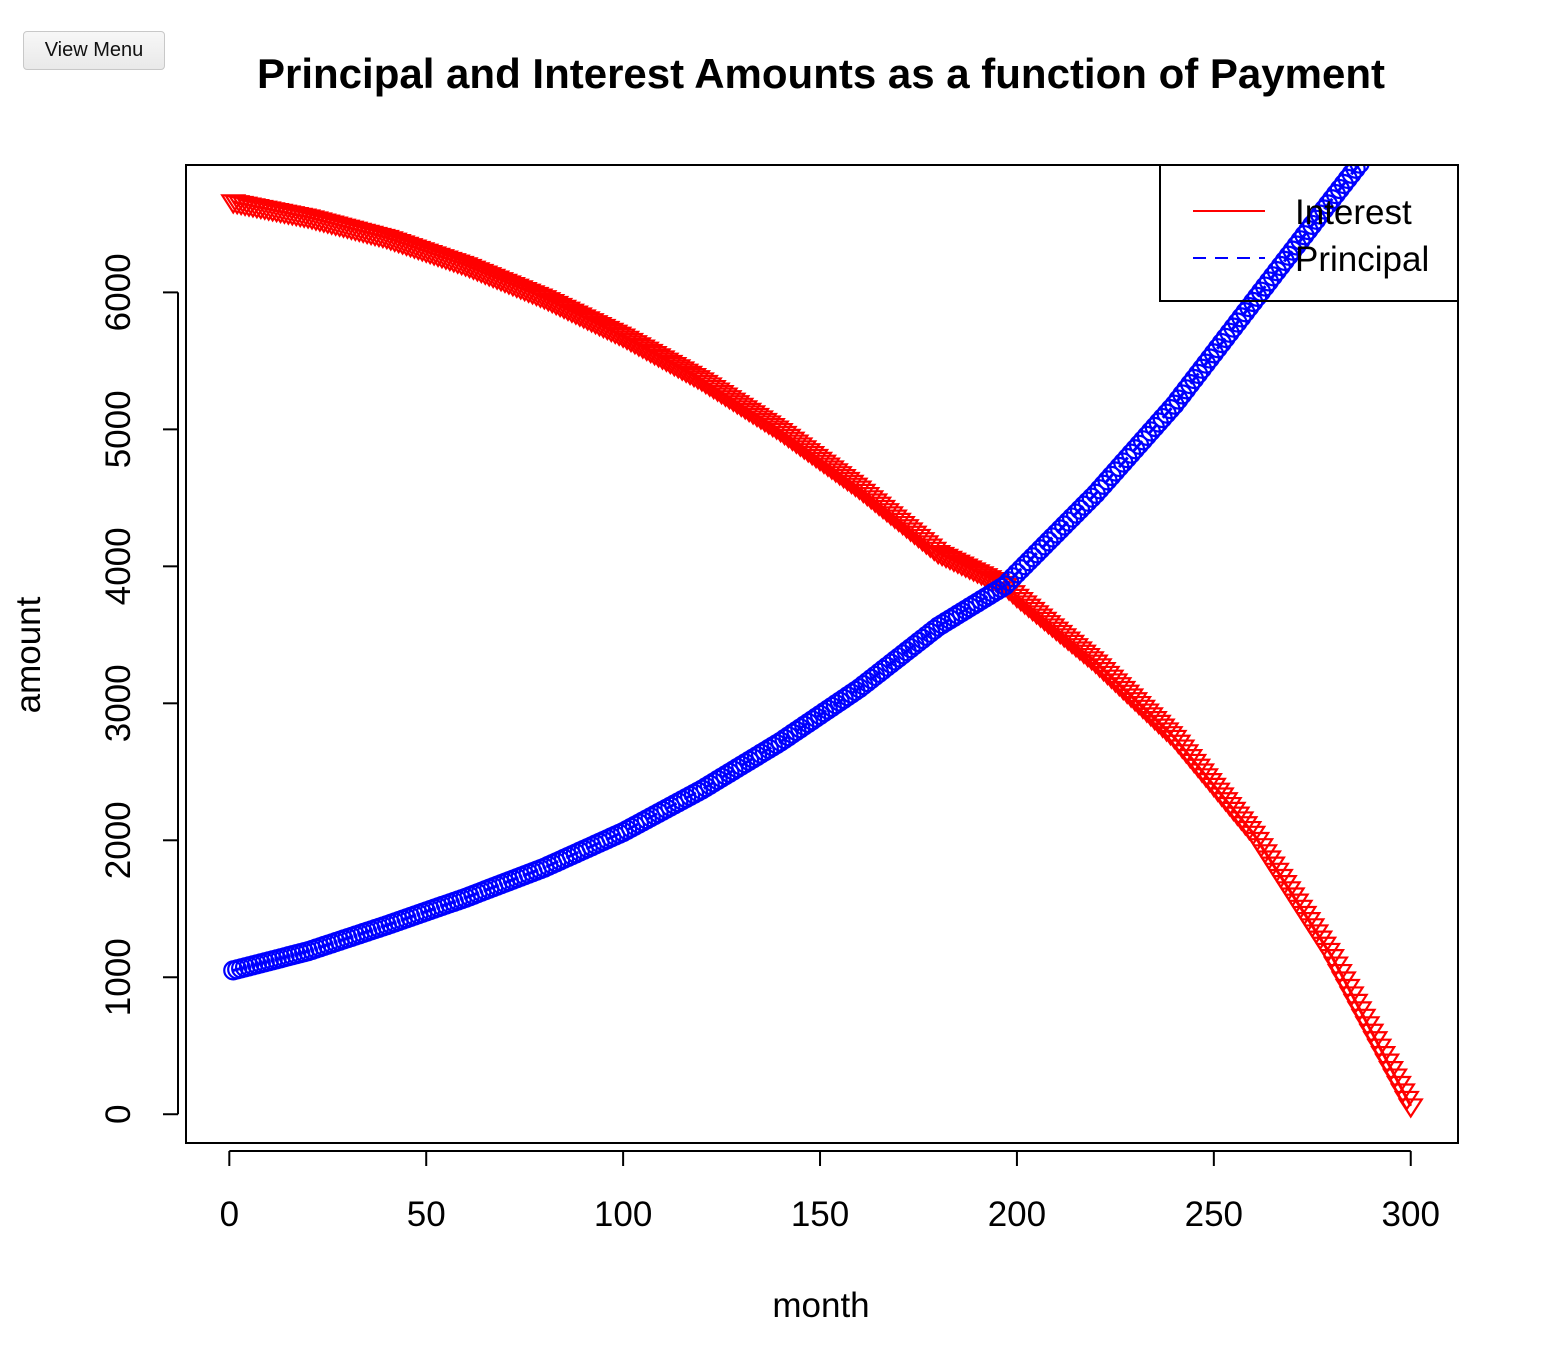 The image size is (1550, 1350). What do you see at coordinates (229, 1214) in the screenshot?
I see `x-tick-label: 0` at bounding box center [229, 1214].